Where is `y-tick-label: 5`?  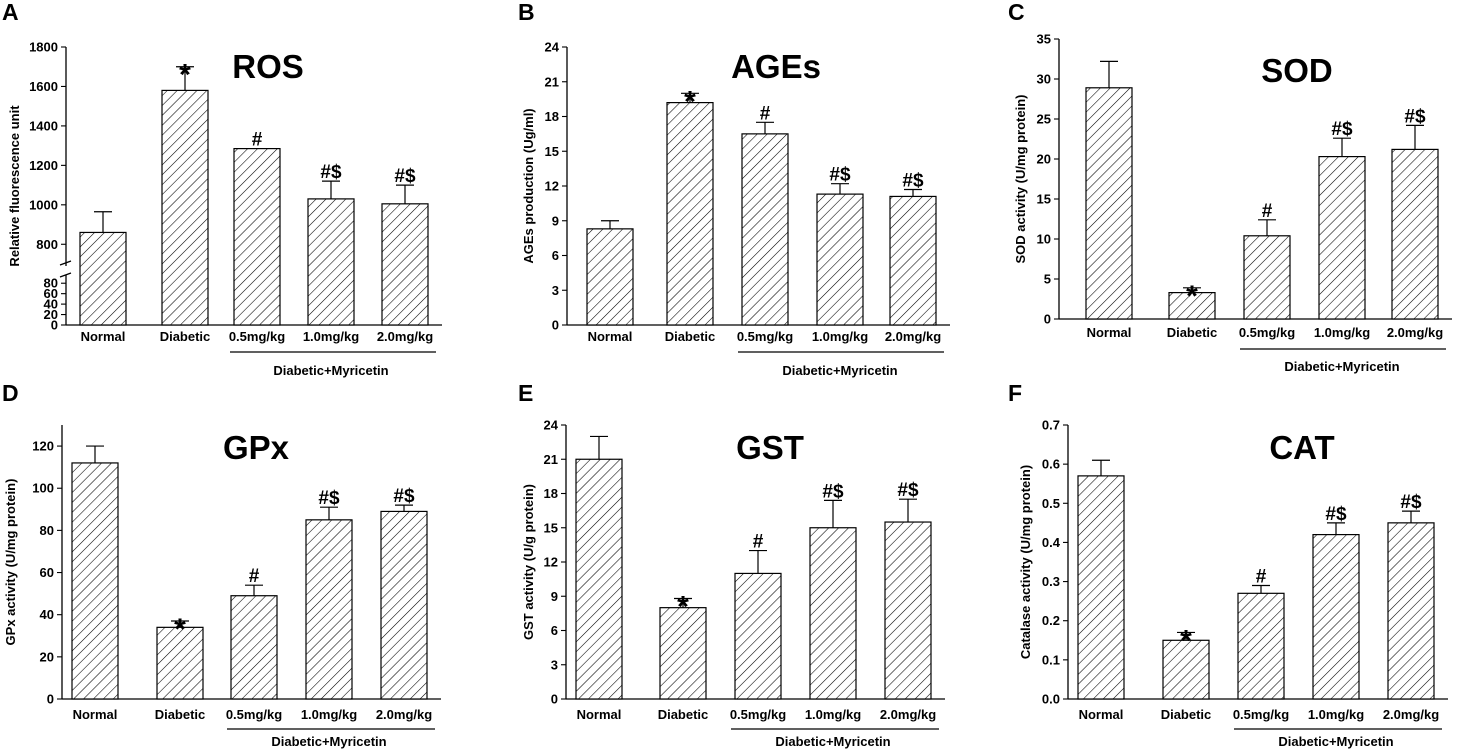 y-tick-label: 5 is located at coordinates (1047, 279).